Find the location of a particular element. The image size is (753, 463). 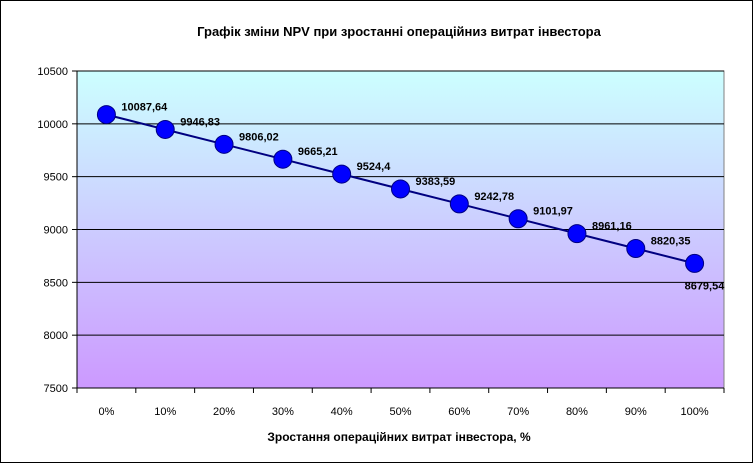

x-tick-label: 90% is located at coordinates (636, 412).